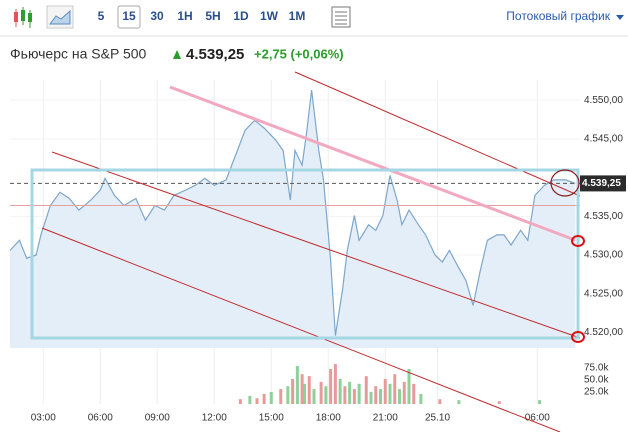 The height and width of the screenshot is (432, 628). What do you see at coordinates (23, 17) in the screenshot?
I see `candlestick-icon` at bounding box center [23, 17].